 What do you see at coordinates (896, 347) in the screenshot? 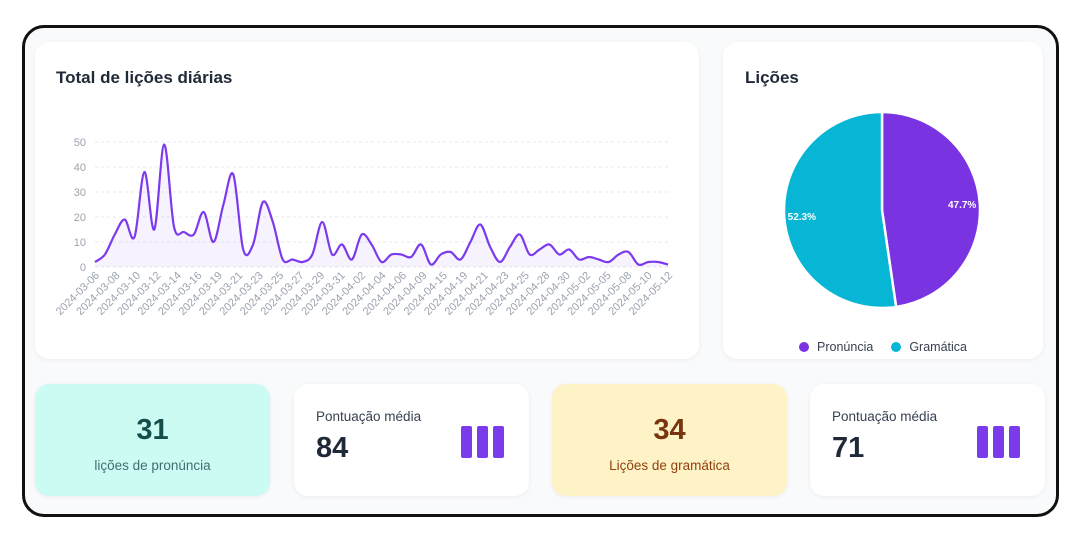
I see `legend-dot-gramatica` at bounding box center [896, 347].